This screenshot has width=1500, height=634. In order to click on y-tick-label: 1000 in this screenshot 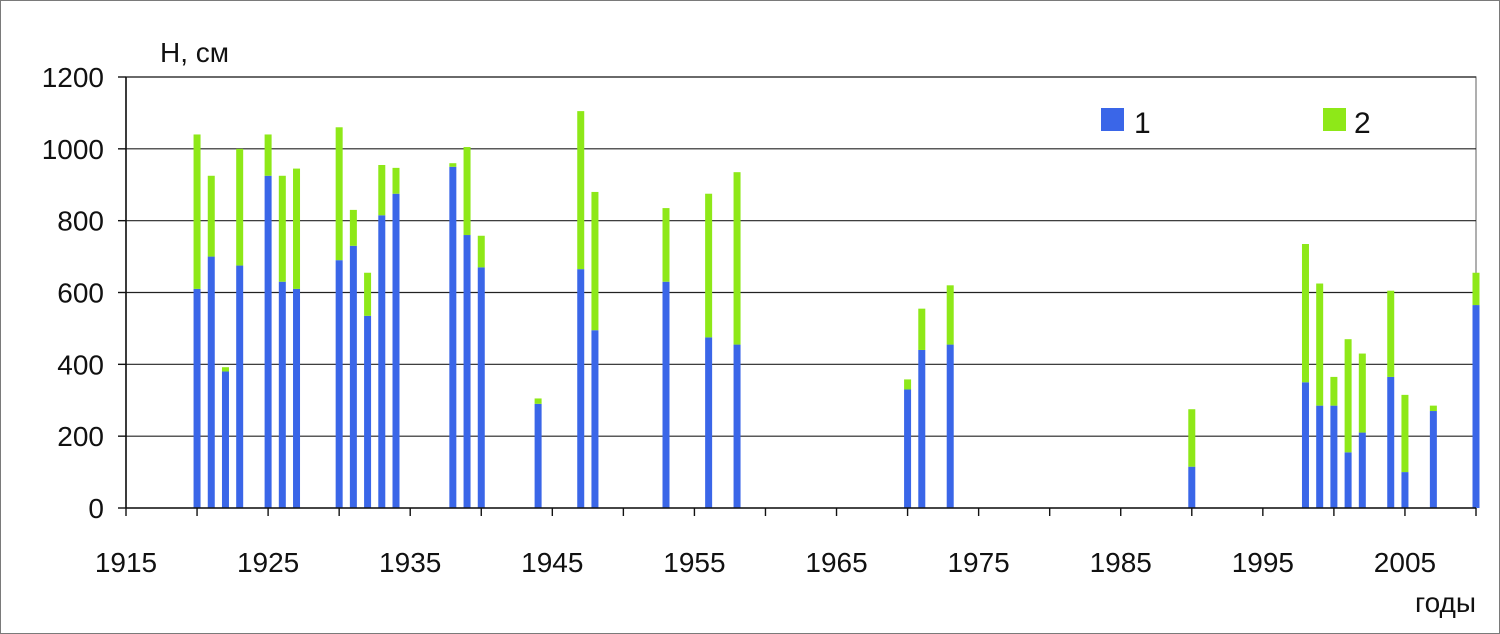, I will do `click(73, 149)`.